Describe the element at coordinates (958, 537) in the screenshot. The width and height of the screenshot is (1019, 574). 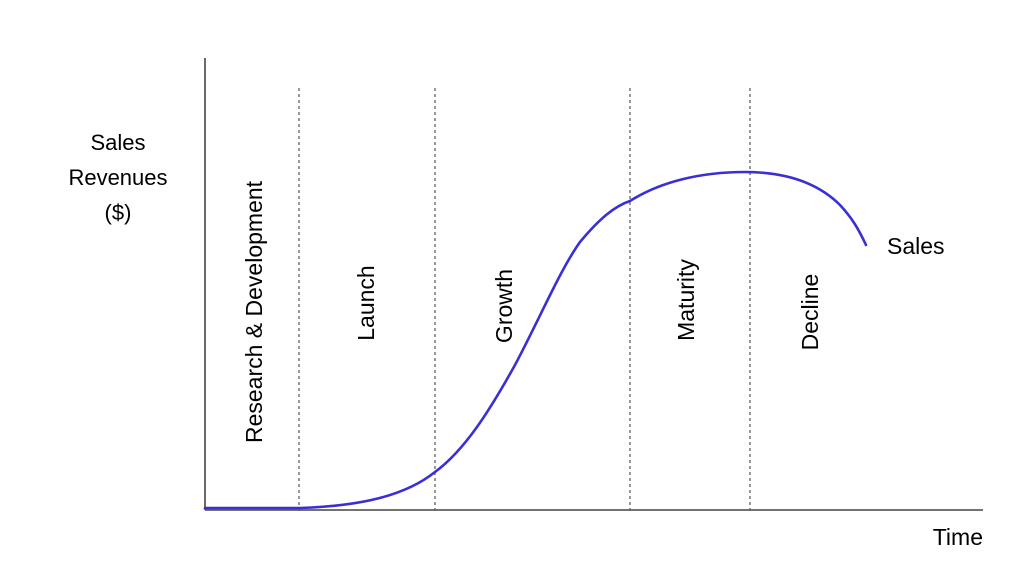
I see `x-axis-label: Time` at that location.